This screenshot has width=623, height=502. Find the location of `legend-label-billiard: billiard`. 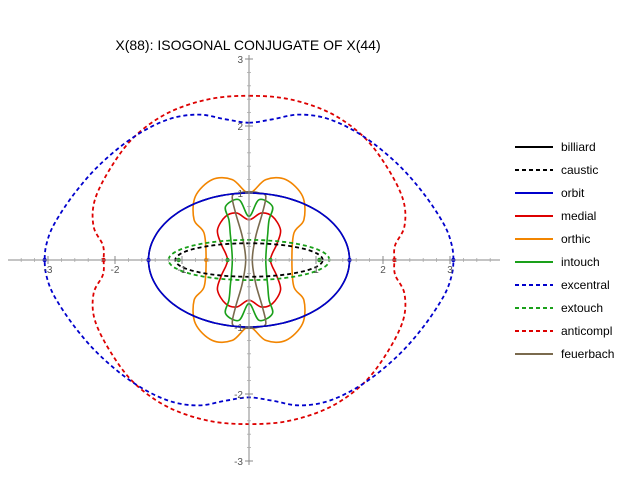

legend-label-billiard: billiard is located at coordinates (578, 147).